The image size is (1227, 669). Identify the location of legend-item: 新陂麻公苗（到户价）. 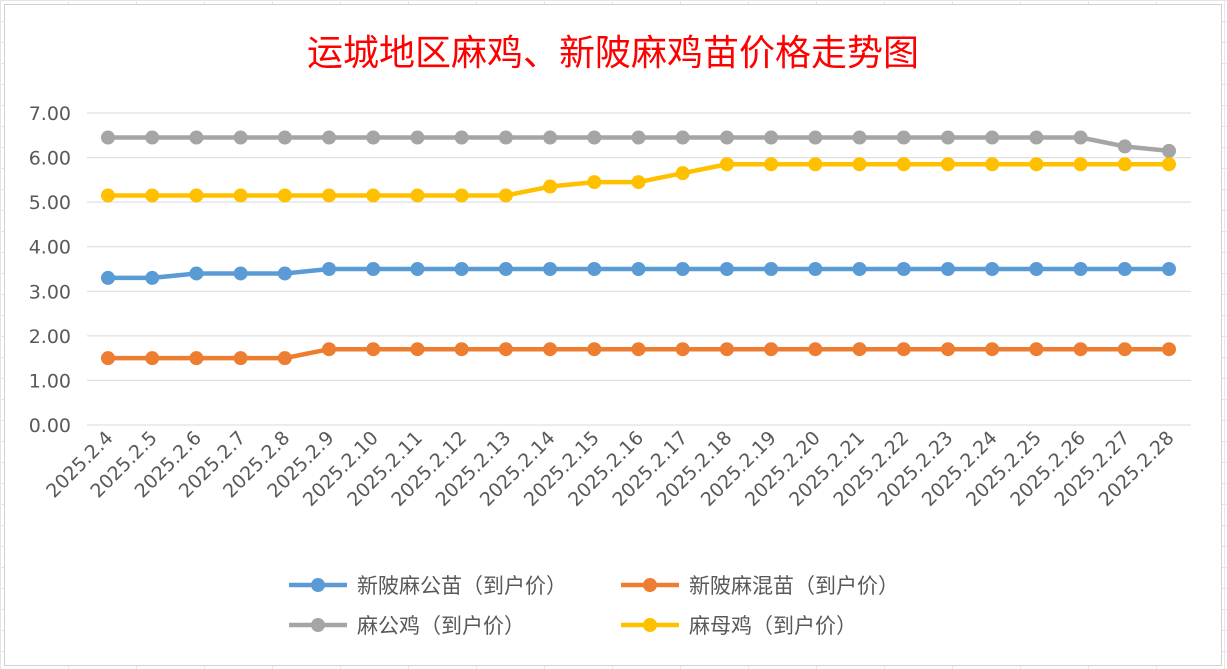
(428, 586).